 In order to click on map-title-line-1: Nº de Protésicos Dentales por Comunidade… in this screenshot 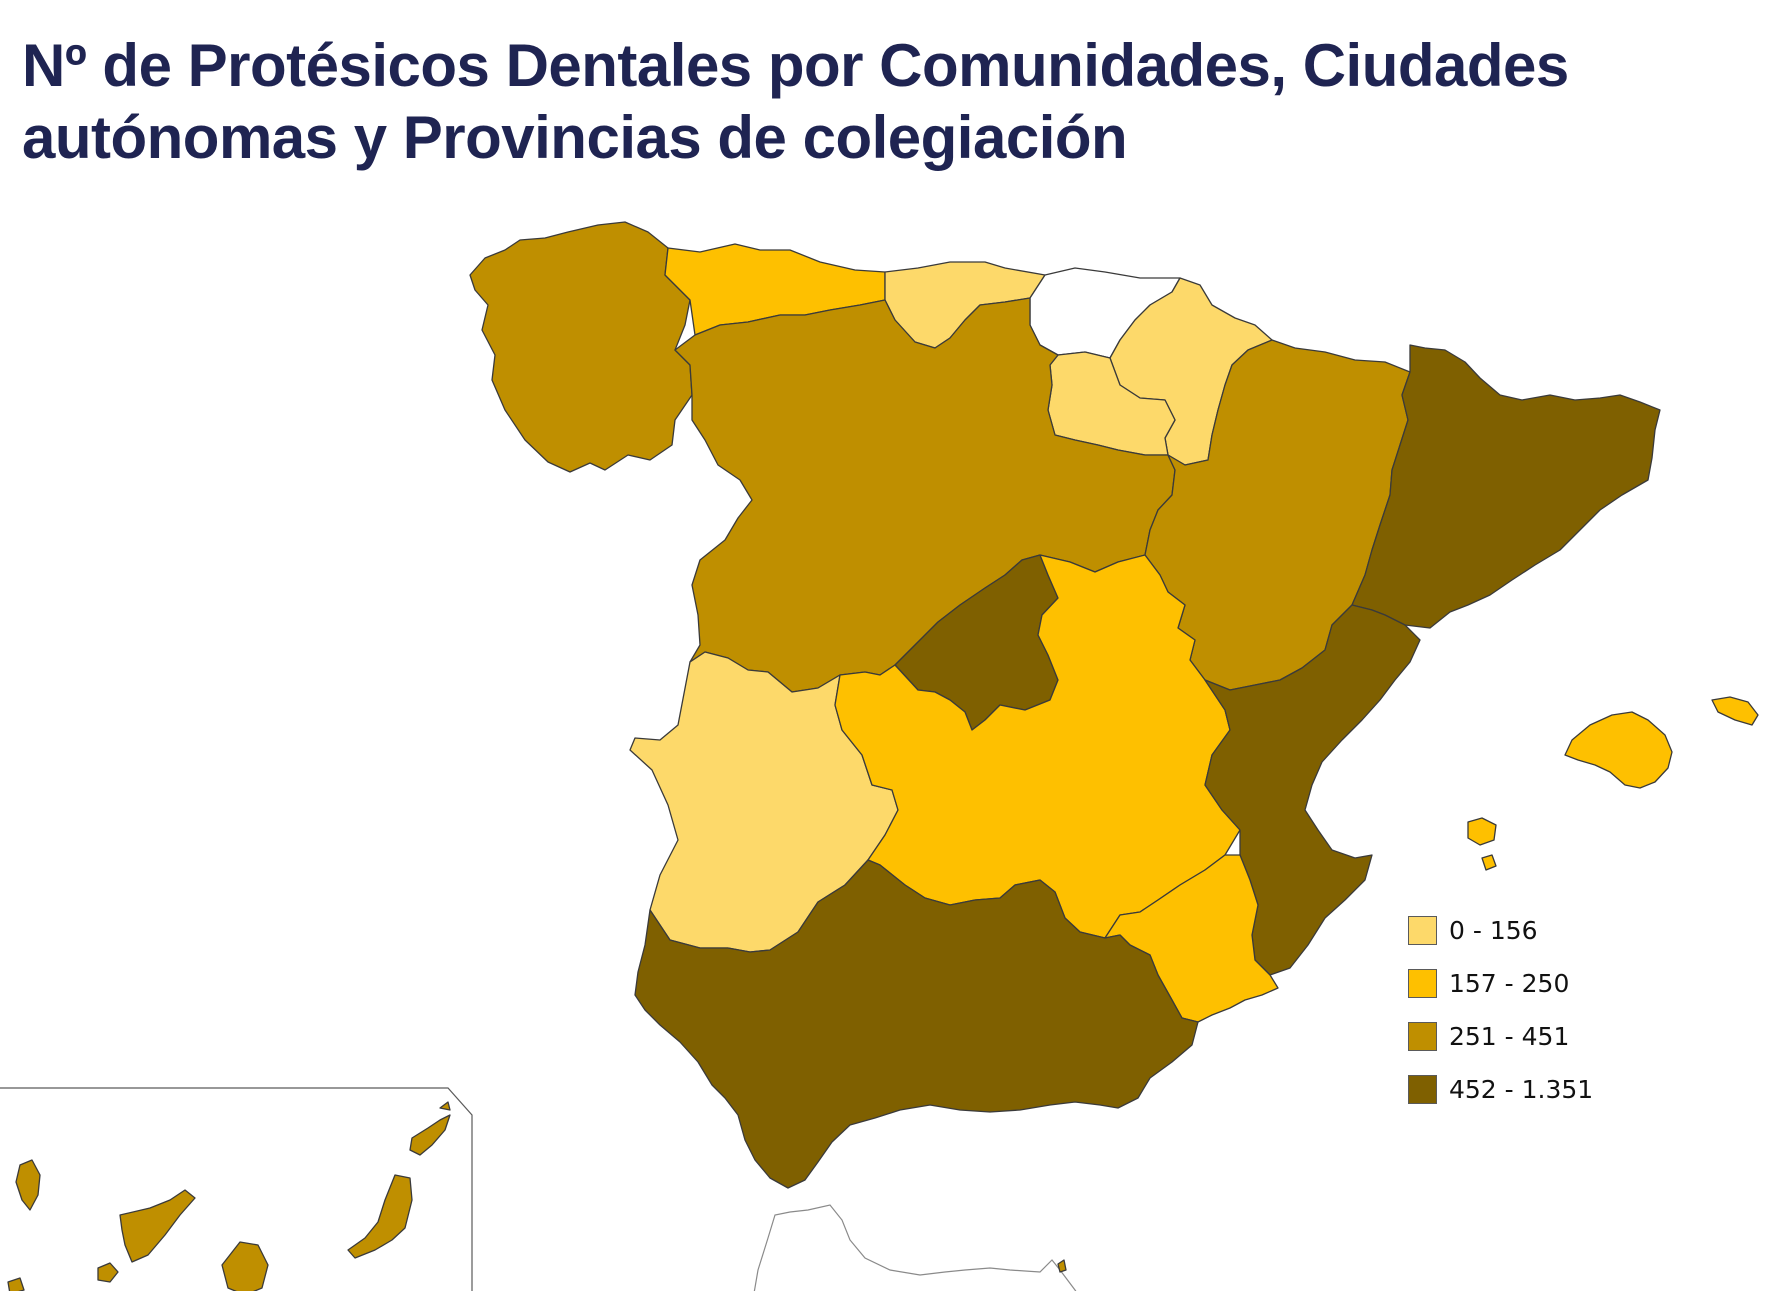, I will do `click(795, 65)`.